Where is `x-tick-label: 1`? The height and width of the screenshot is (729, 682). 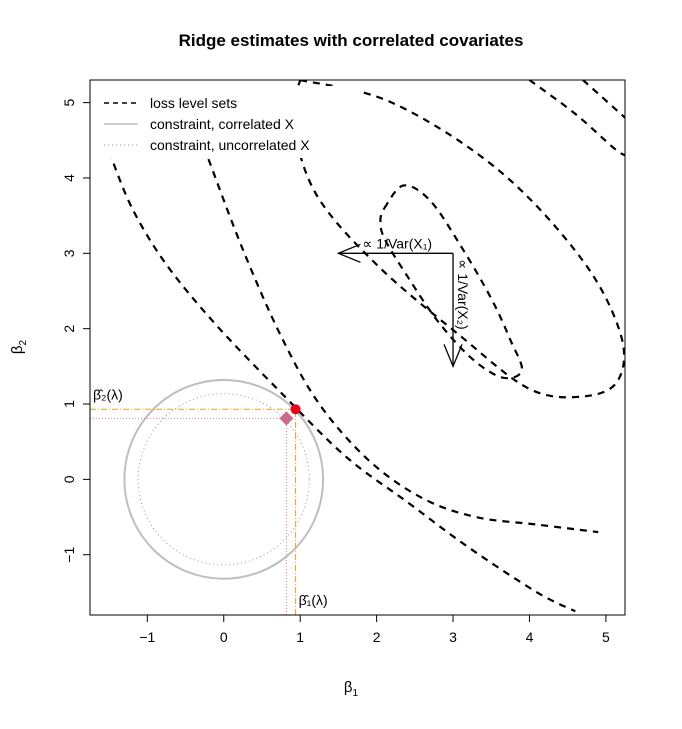 x-tick-label: 1 is located at coordinates (300, 637).